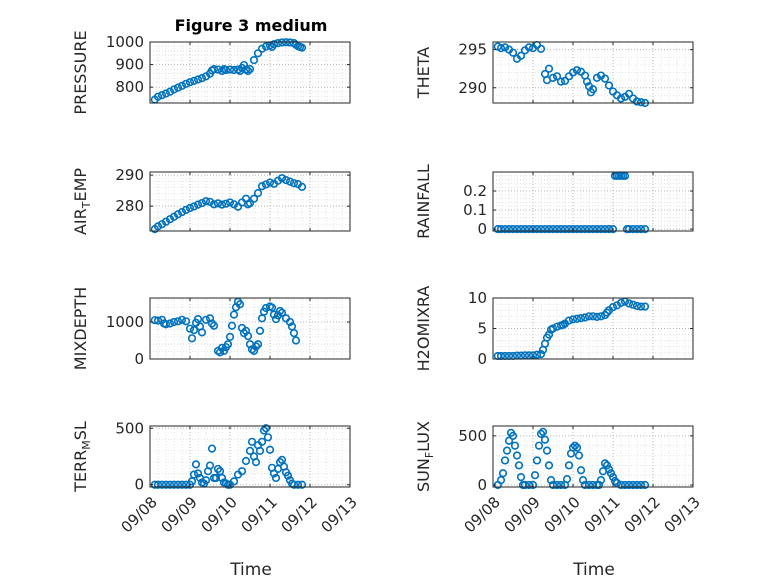 The image size is (778, 583). I want to click on y-axis-label: MIXDEPTH, so click(80, 328).